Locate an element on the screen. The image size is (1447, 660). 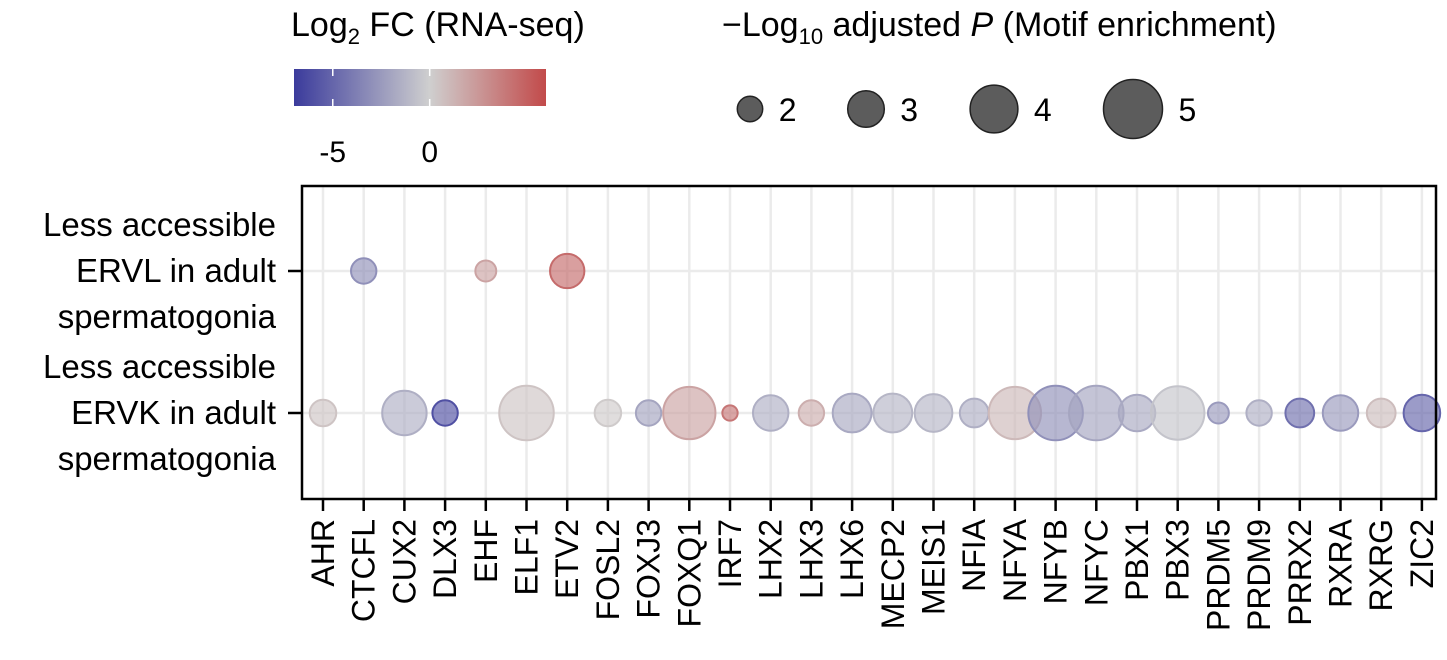
x-tick-label: NFIA is located at coordinates (974, 555).